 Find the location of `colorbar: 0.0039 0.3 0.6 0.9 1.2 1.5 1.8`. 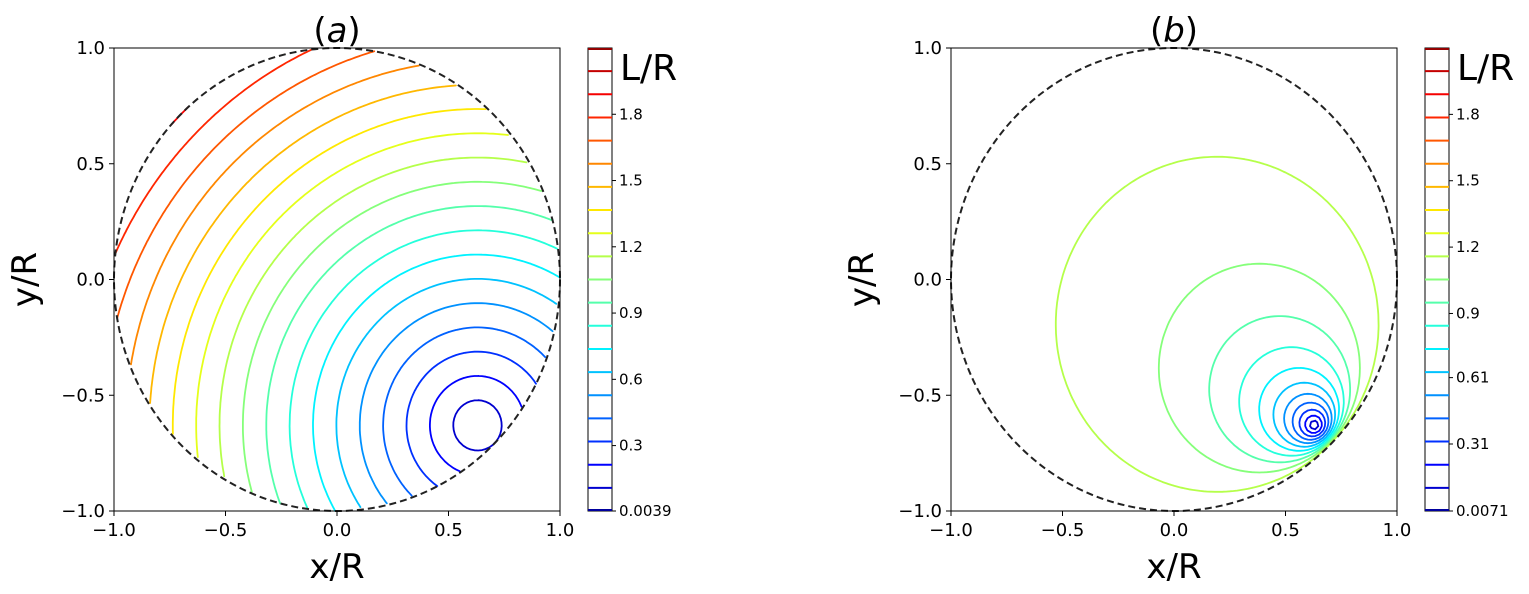

colorbar: 0.0039 0.3 0.6 0.9 1.2 1.5 1.8 is located at coordinates (629, 283).